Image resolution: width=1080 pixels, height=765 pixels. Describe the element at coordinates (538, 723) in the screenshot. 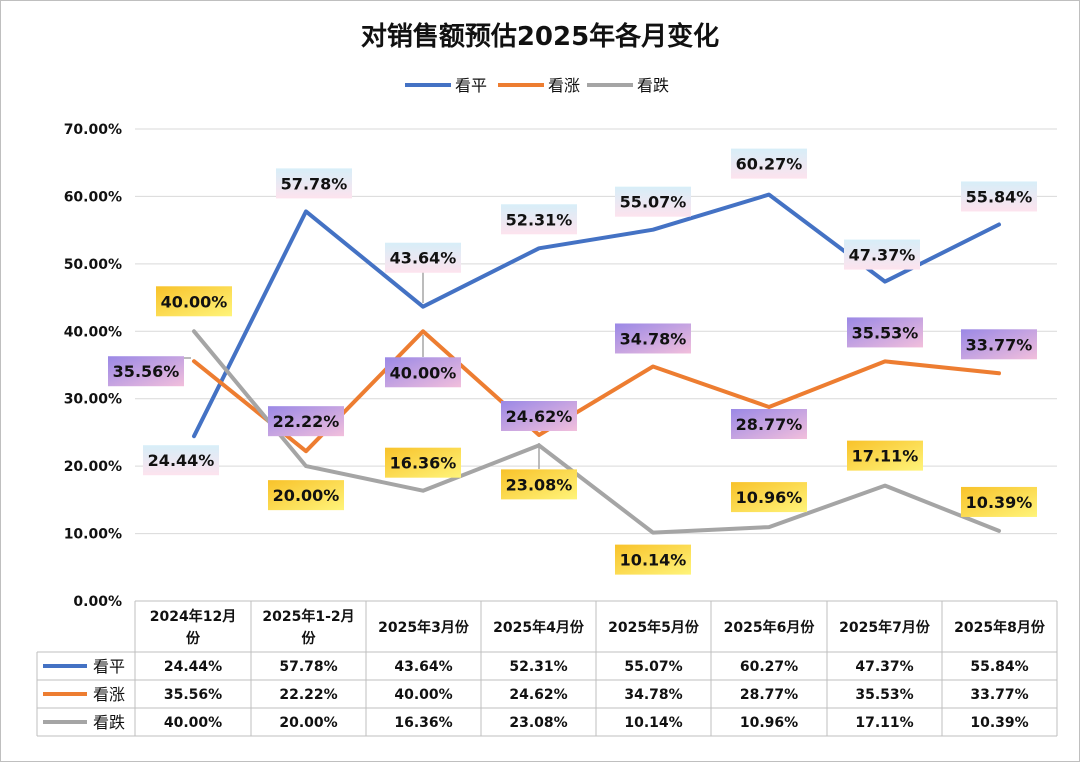

I see `table-cell: 23.08%` at that location.